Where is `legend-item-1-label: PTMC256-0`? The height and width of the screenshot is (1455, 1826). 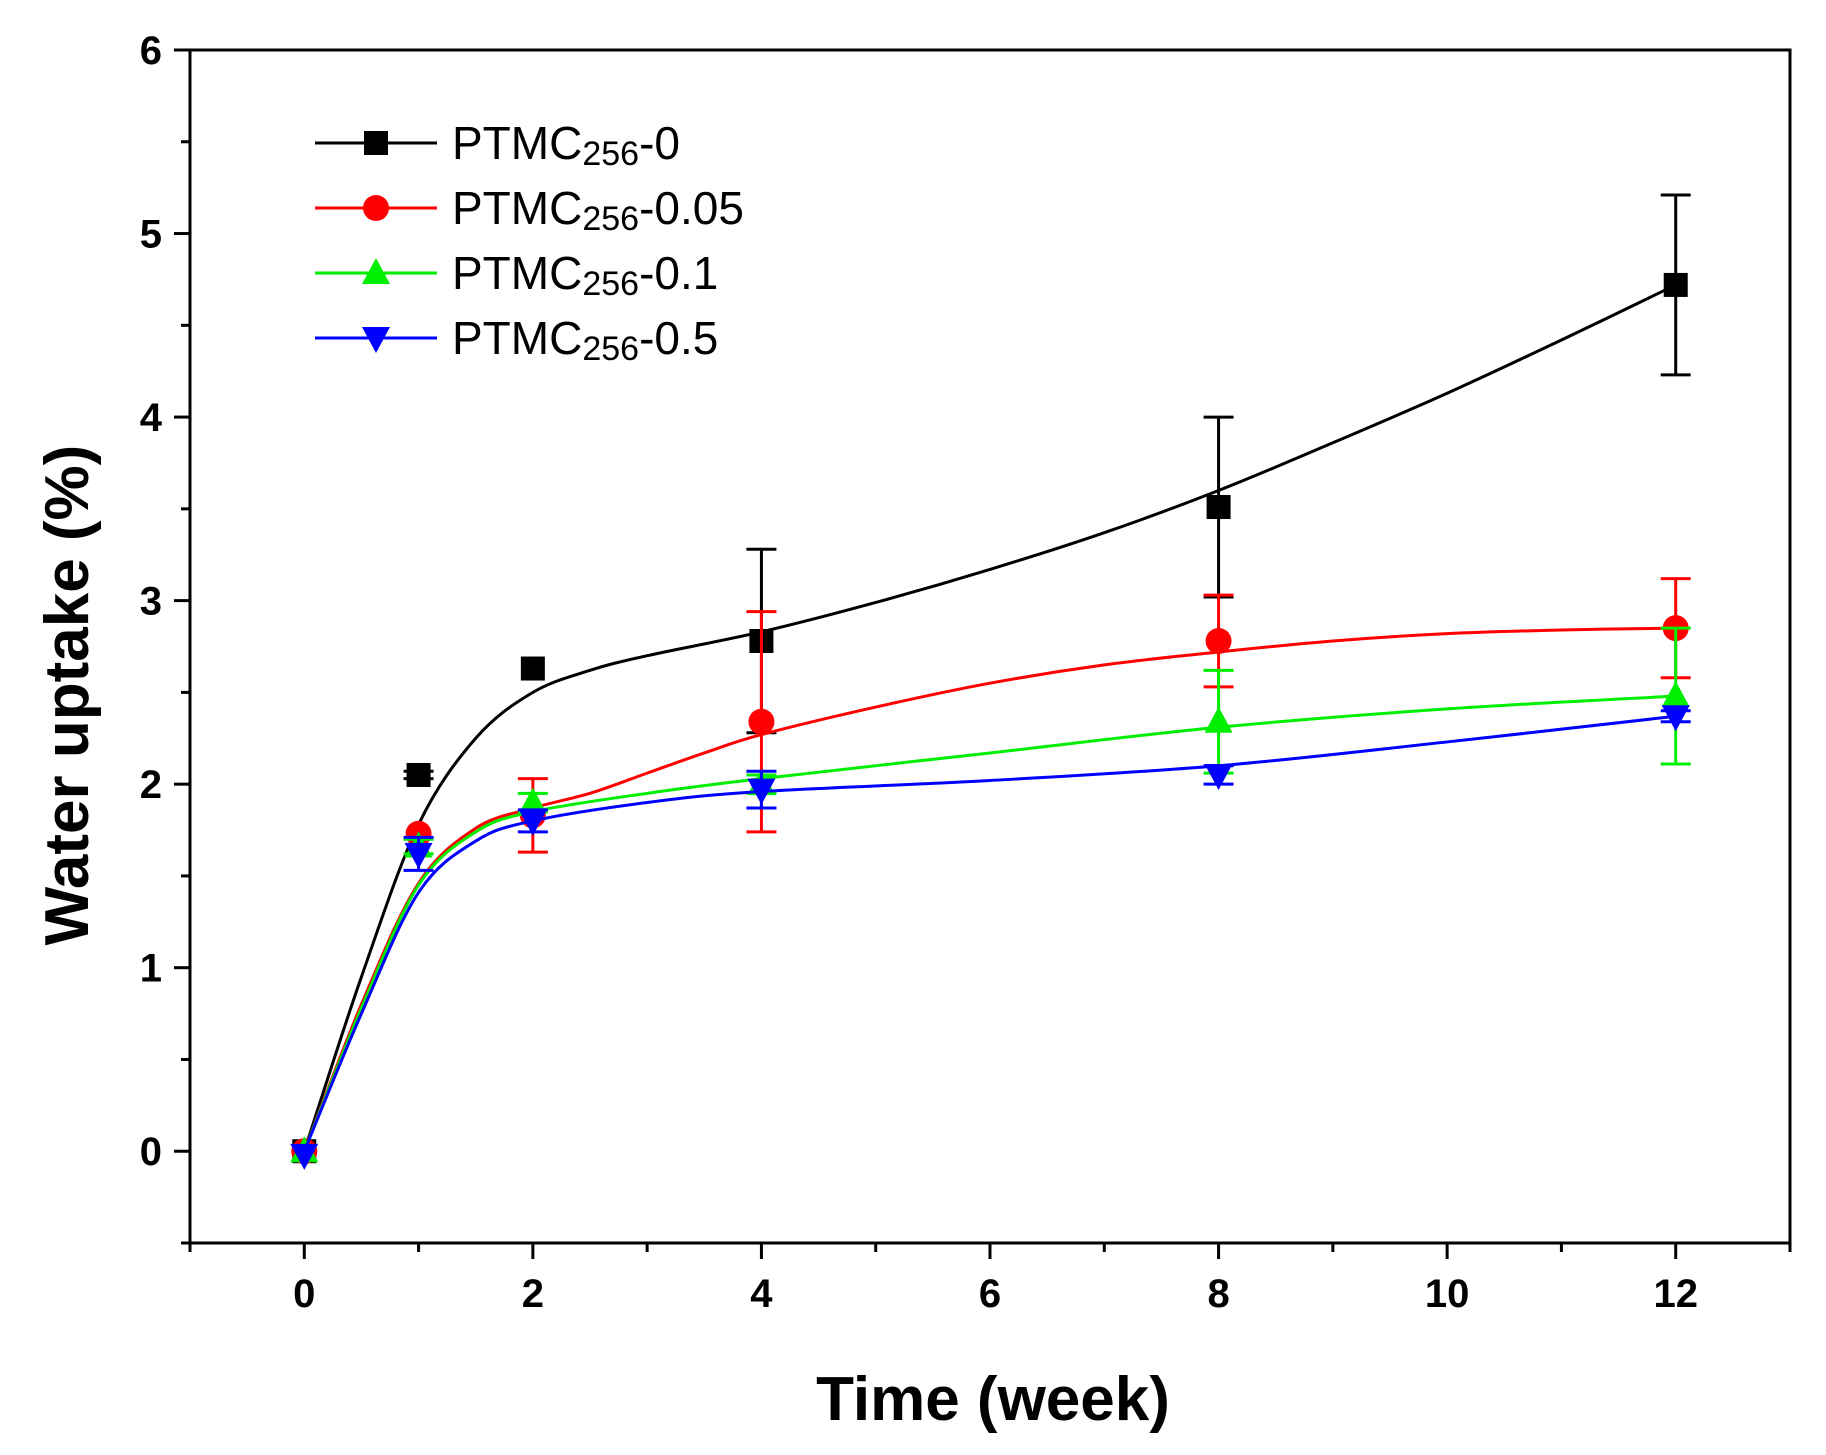
legend-item-1-label: PTMC256-0 is located at coordinates (566, 145).